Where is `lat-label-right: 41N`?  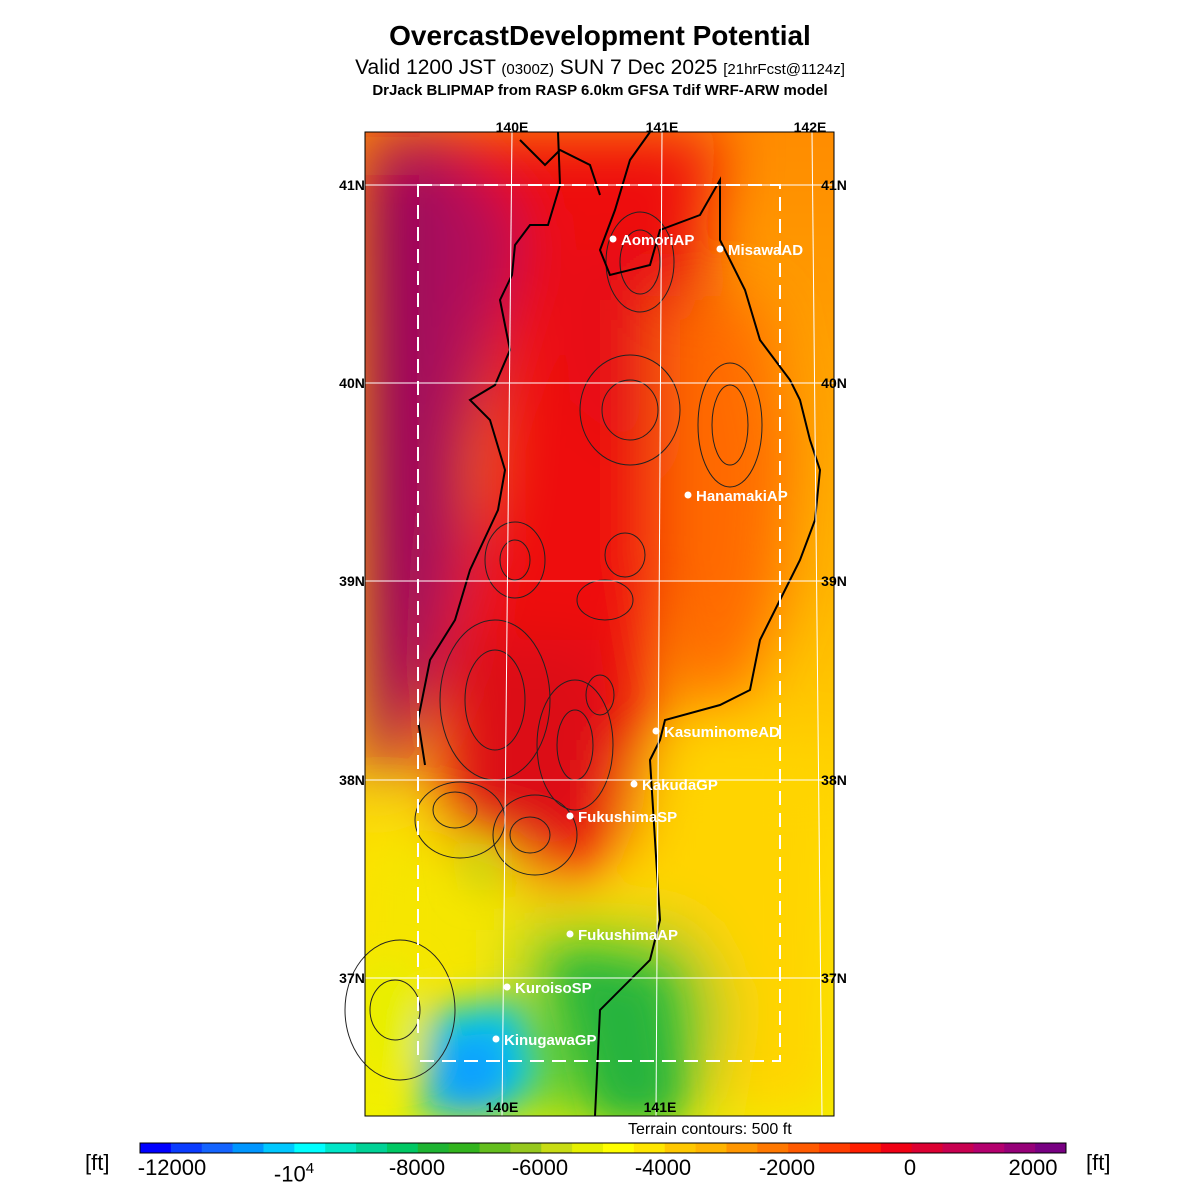
lat-label-right: 41N is located at coordinates (834, 185).